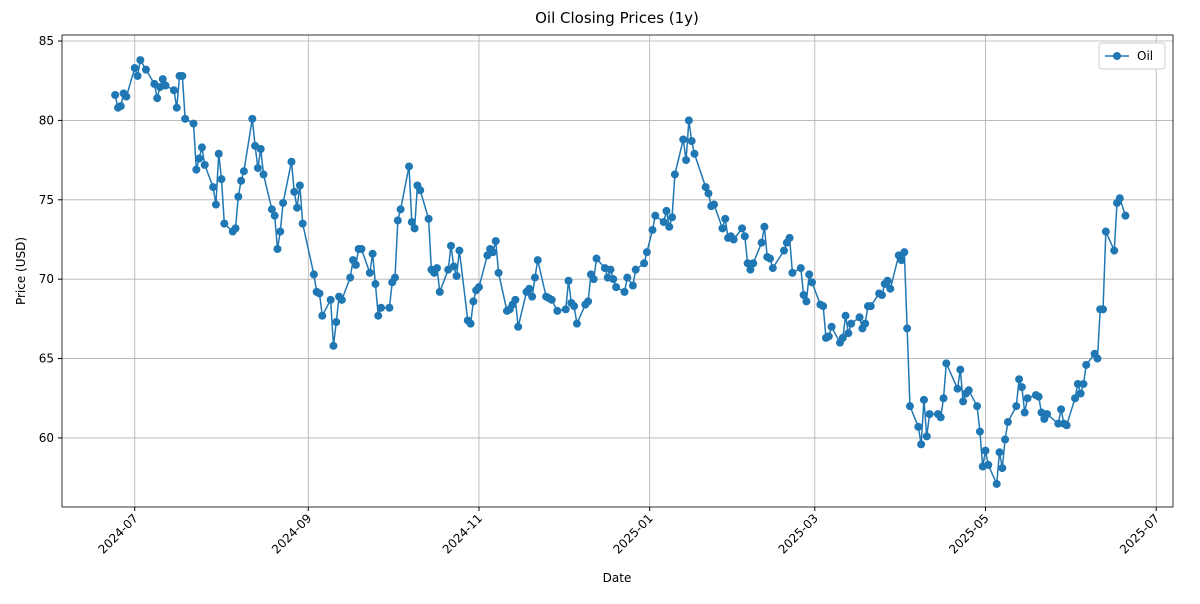  I want to click on y-tick-label: 65, so click(46, 359).